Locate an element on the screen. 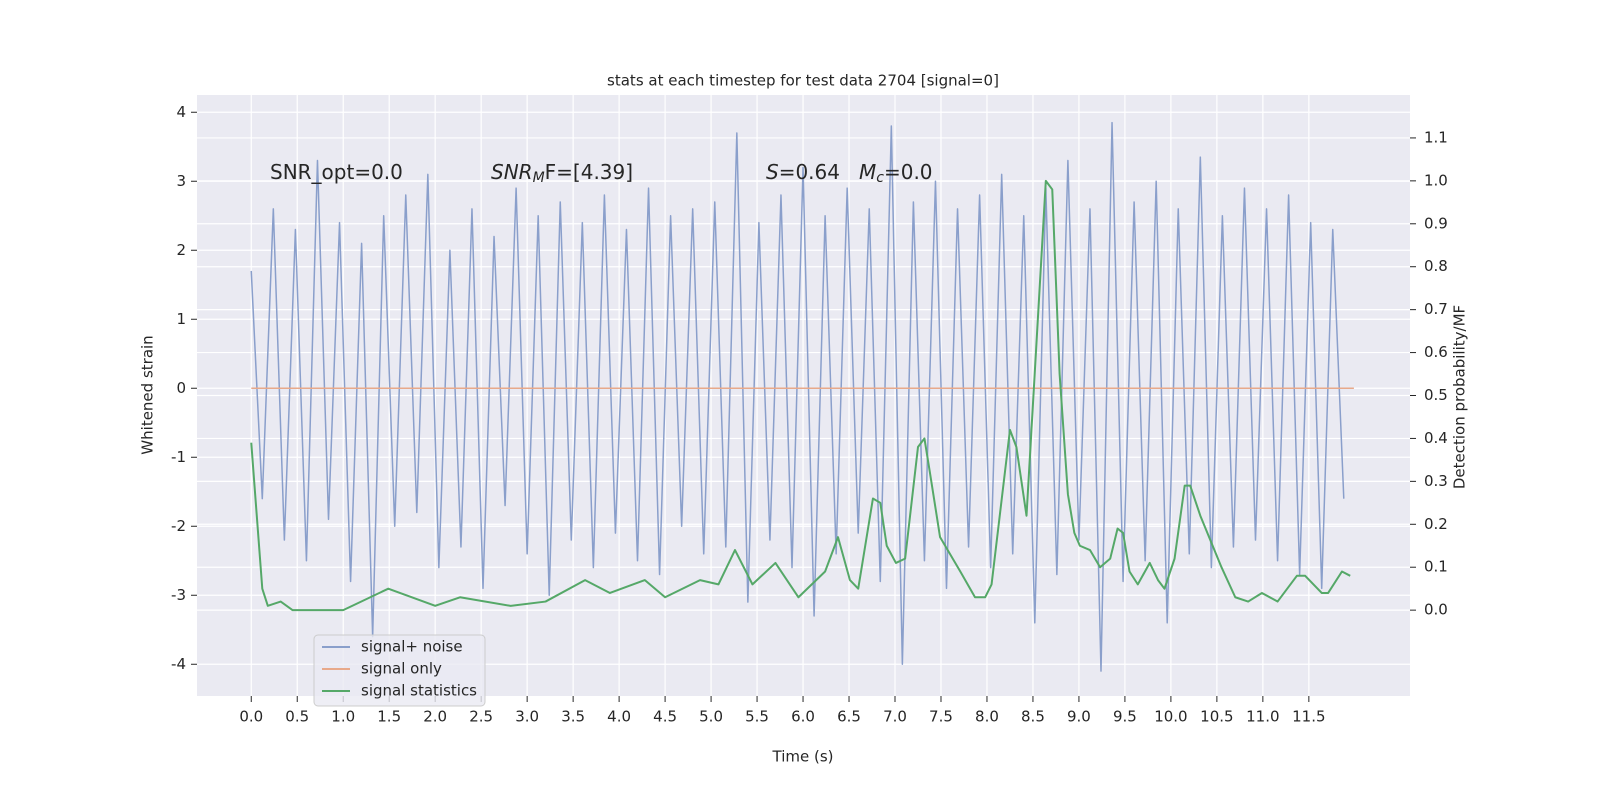 This screenshot has width=1600, height=800. y-tick-label: -4 is located at coordinates (178, 664).